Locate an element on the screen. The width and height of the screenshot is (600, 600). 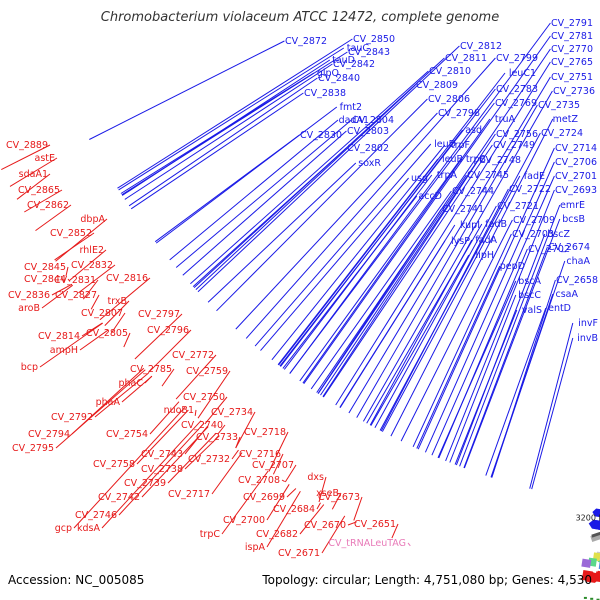
gene-label-reverse: CV_2827 is located at coordinates (76, 295).